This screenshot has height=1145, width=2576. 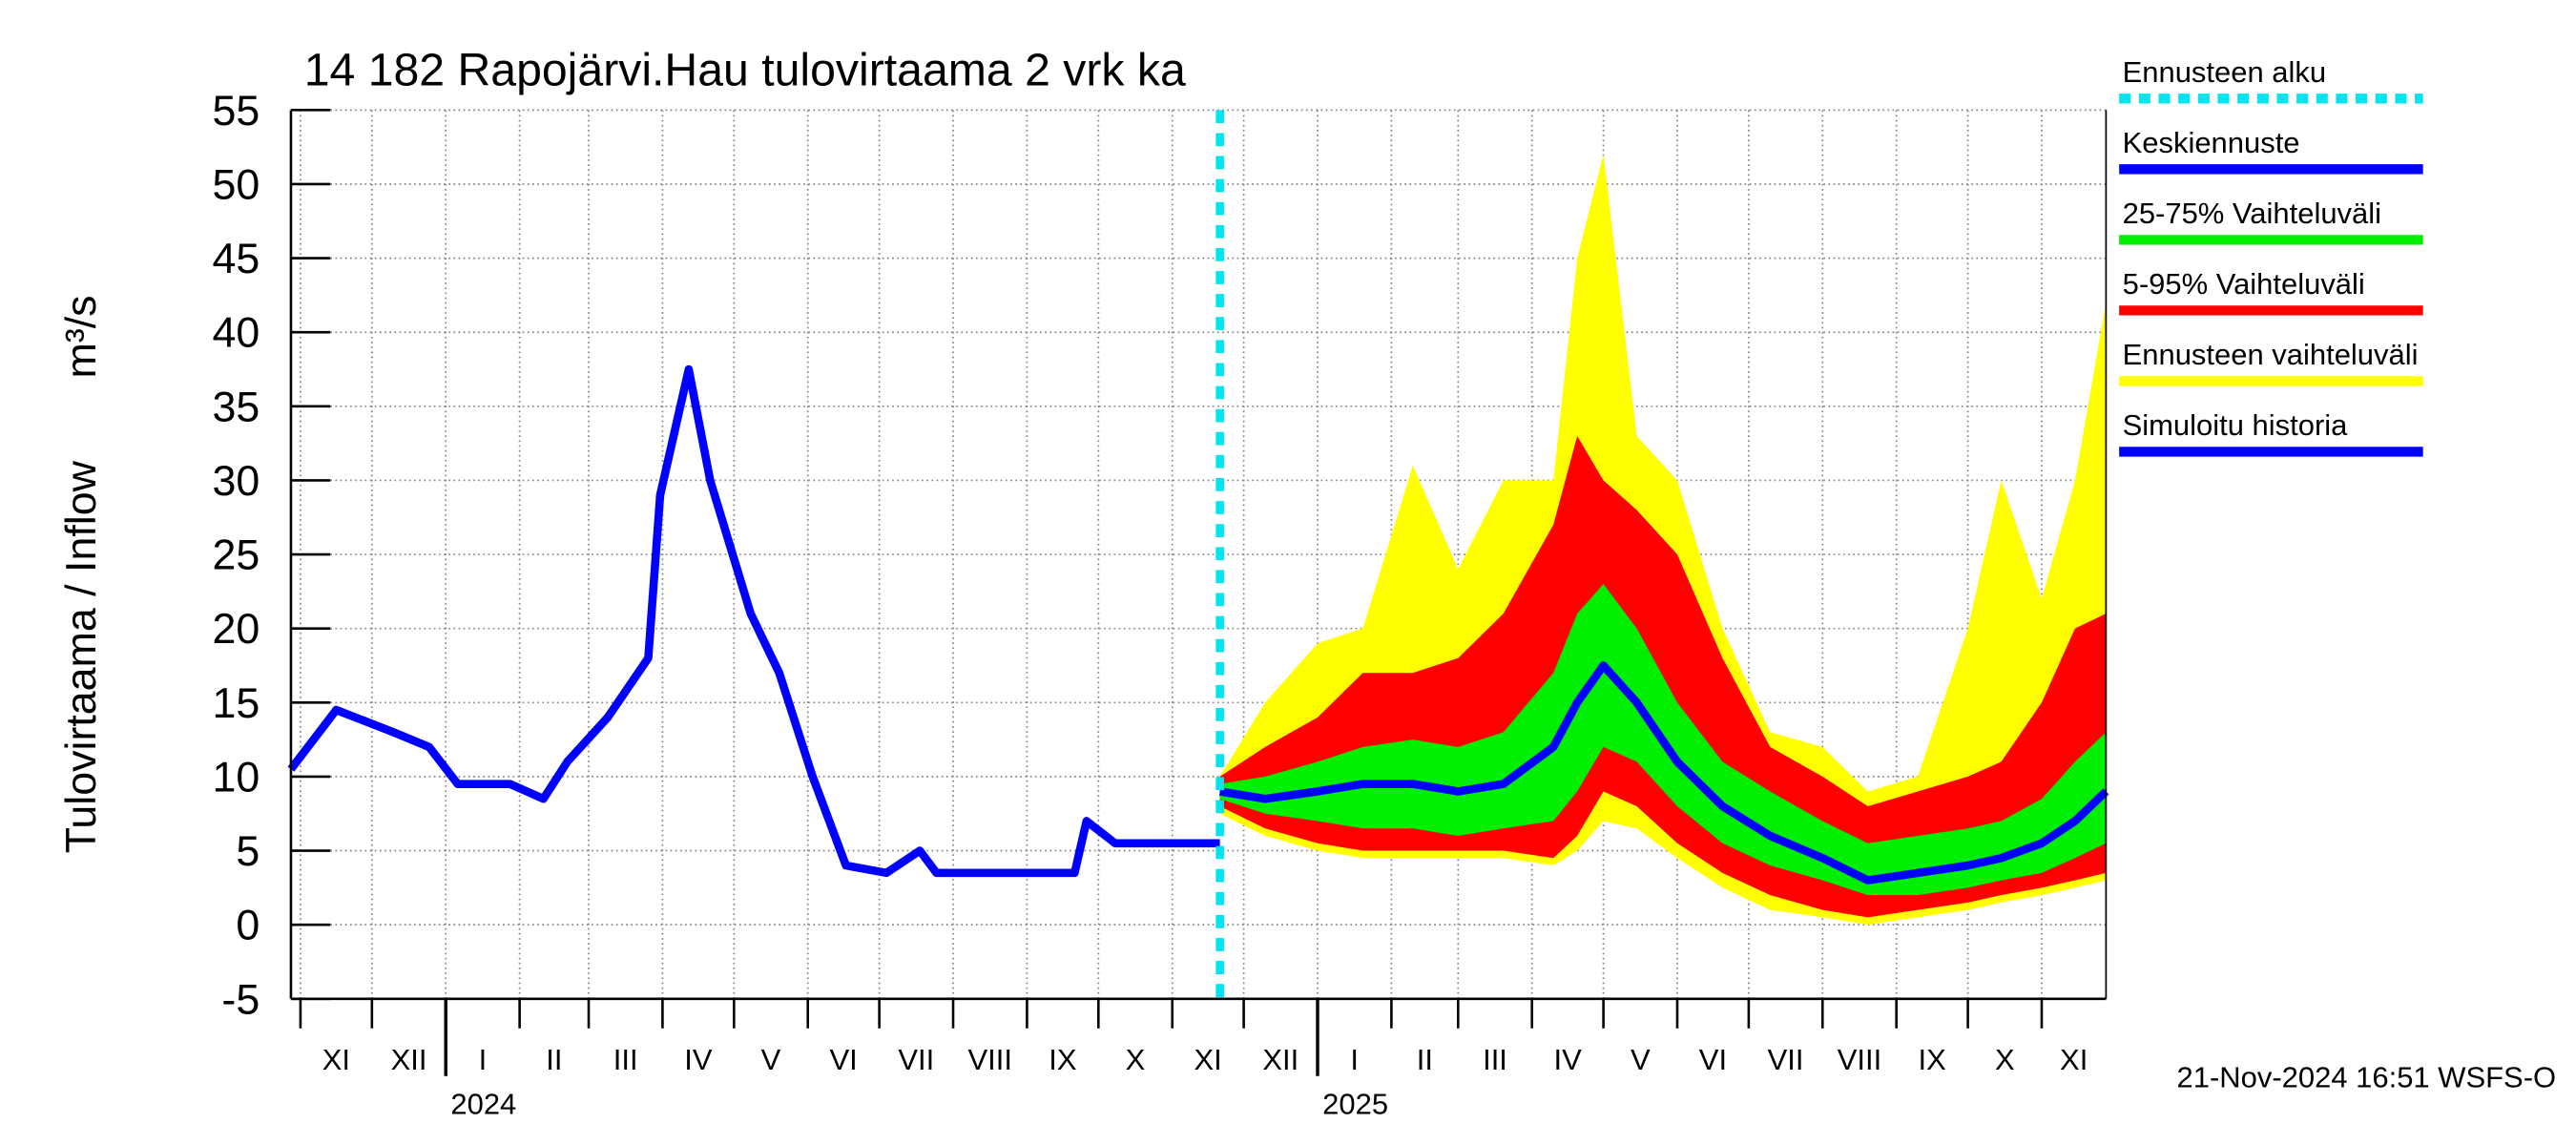 What do you see at coordinates (240, 999) in the screenshot?
I see `y-tick-label: -5` at bounding box center [240, 999].